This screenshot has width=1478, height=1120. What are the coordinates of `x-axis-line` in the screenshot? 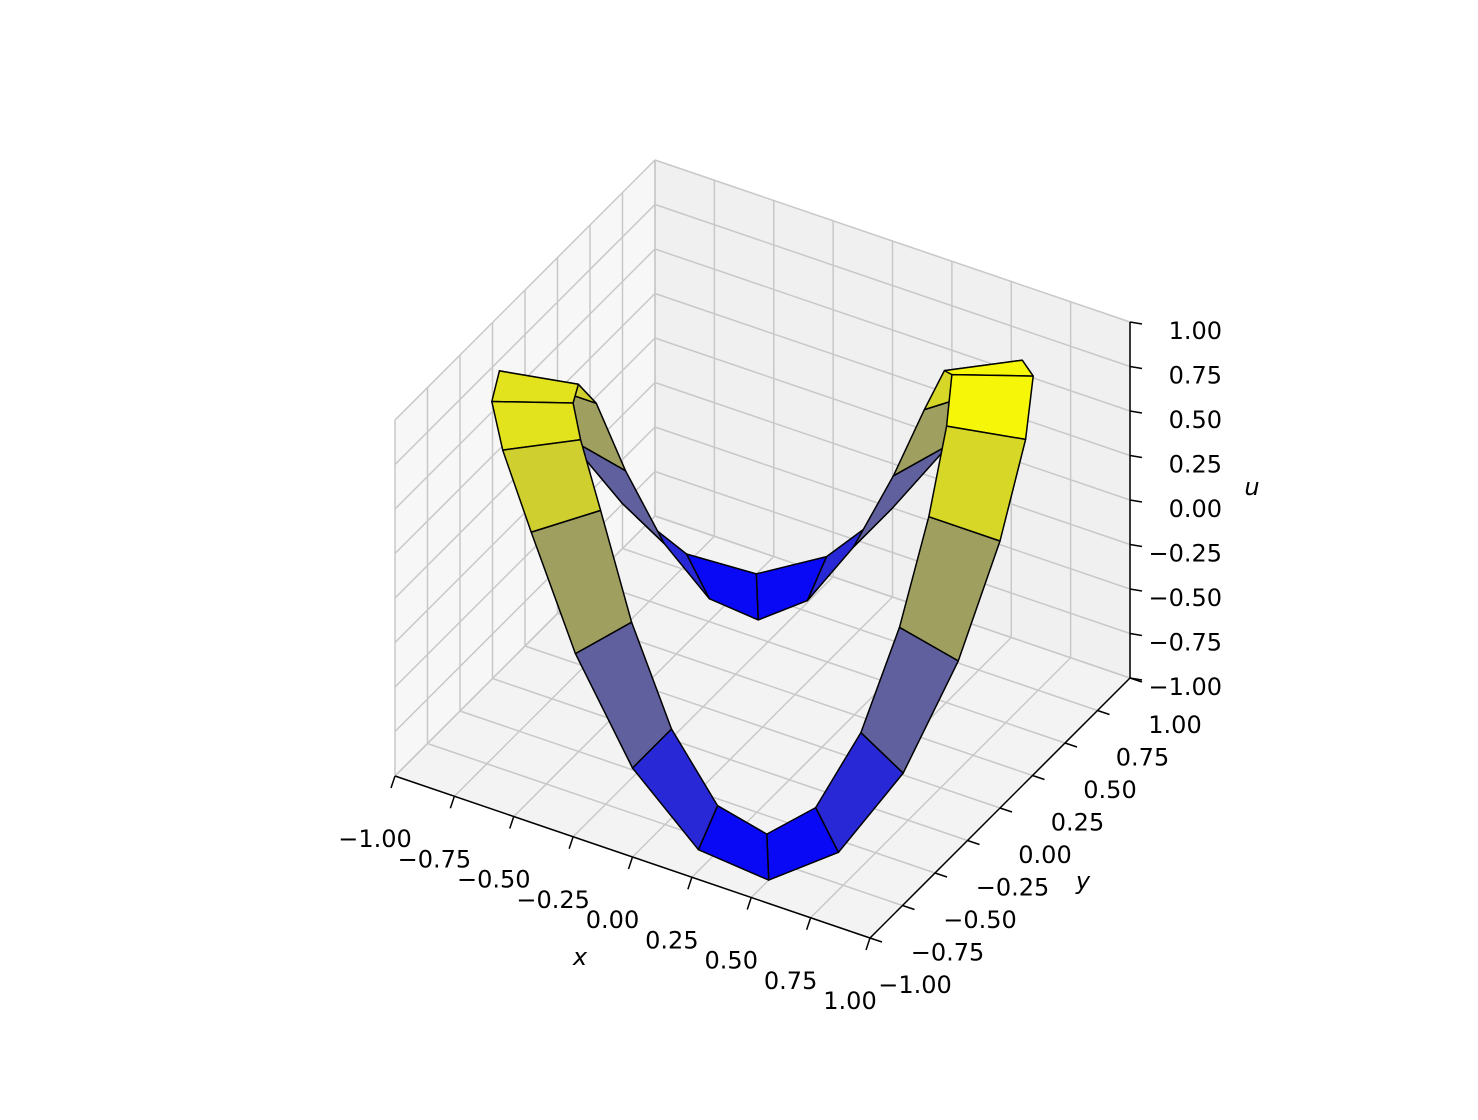 It's located at (632, 857).